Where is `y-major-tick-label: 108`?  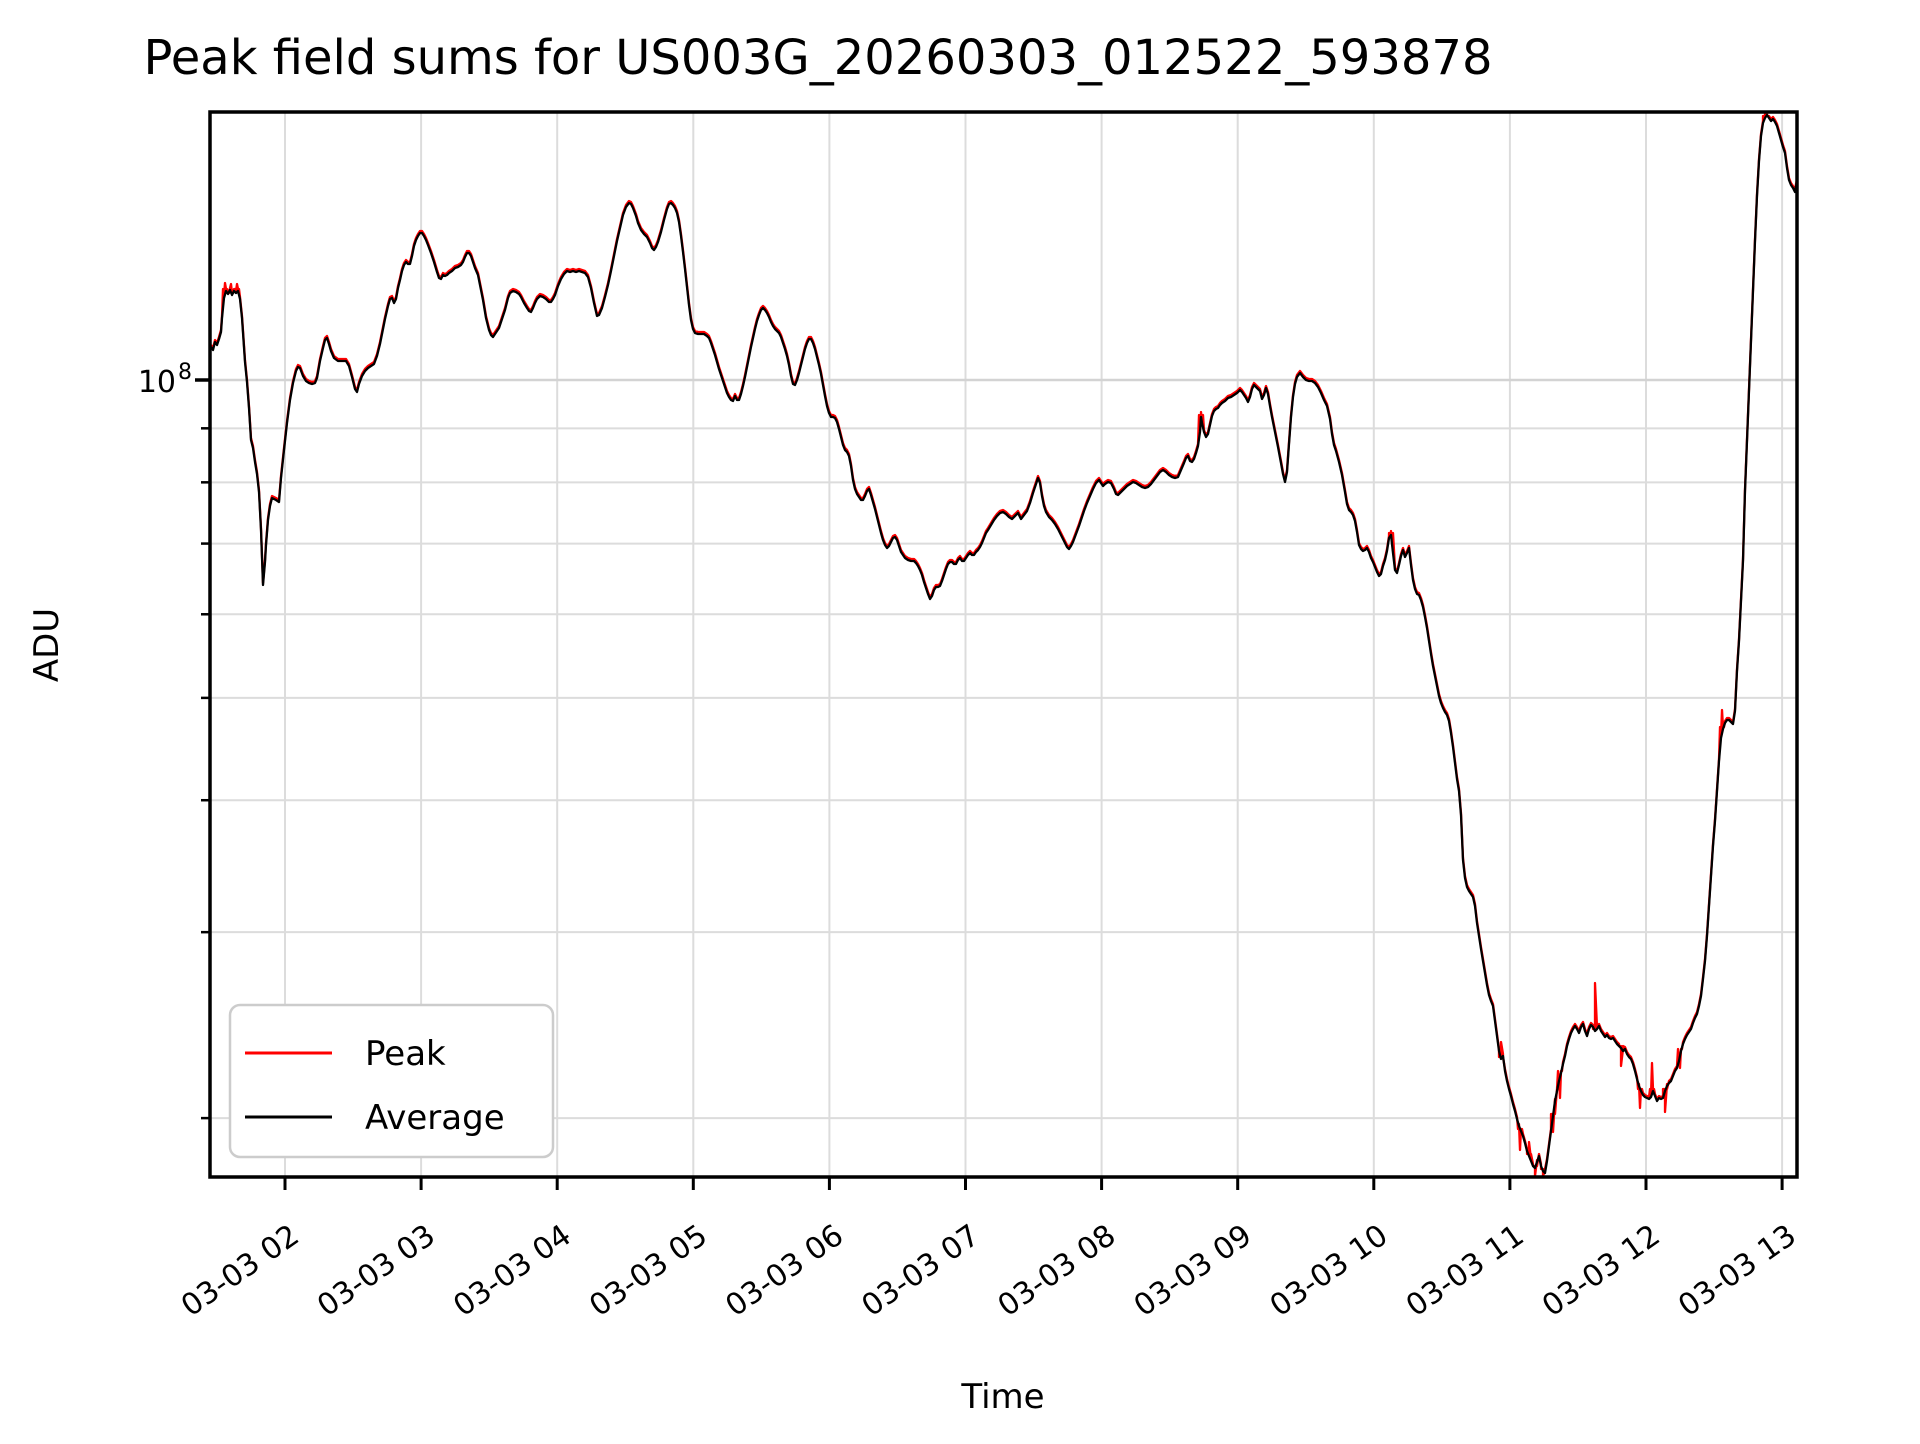
y-major-tick-label: 108 is located at coordinates (165, 380).